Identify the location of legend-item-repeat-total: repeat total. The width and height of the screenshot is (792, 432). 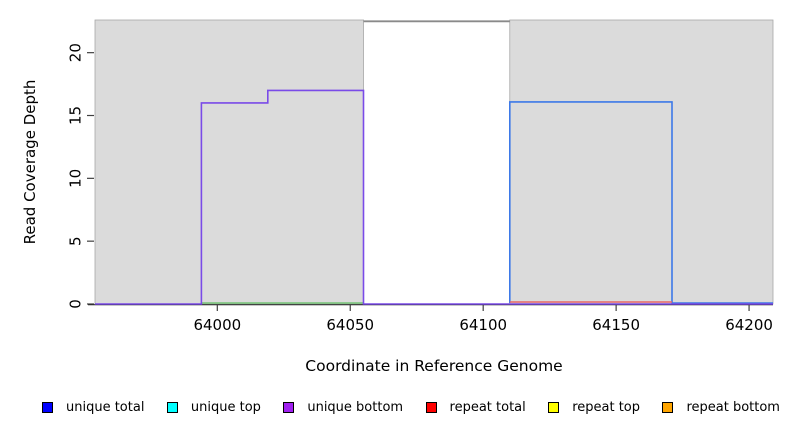
(475, 407).